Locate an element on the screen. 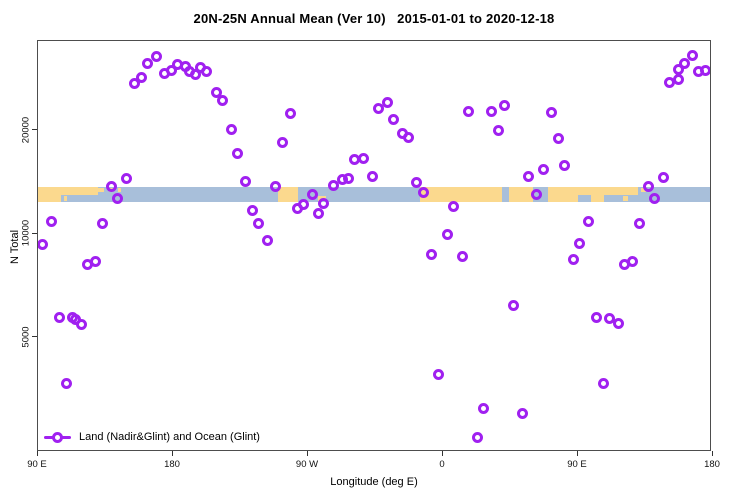 The width and height of the screenshot is (750, 500). x-axis-tick-label: 90 W is located at coordinates (307, 464).